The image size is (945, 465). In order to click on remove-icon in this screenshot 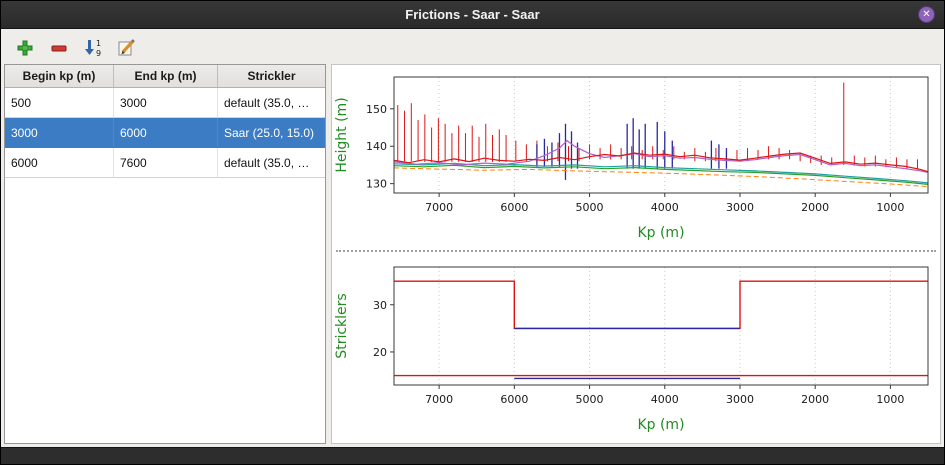, I will do `click(58, 48)`.